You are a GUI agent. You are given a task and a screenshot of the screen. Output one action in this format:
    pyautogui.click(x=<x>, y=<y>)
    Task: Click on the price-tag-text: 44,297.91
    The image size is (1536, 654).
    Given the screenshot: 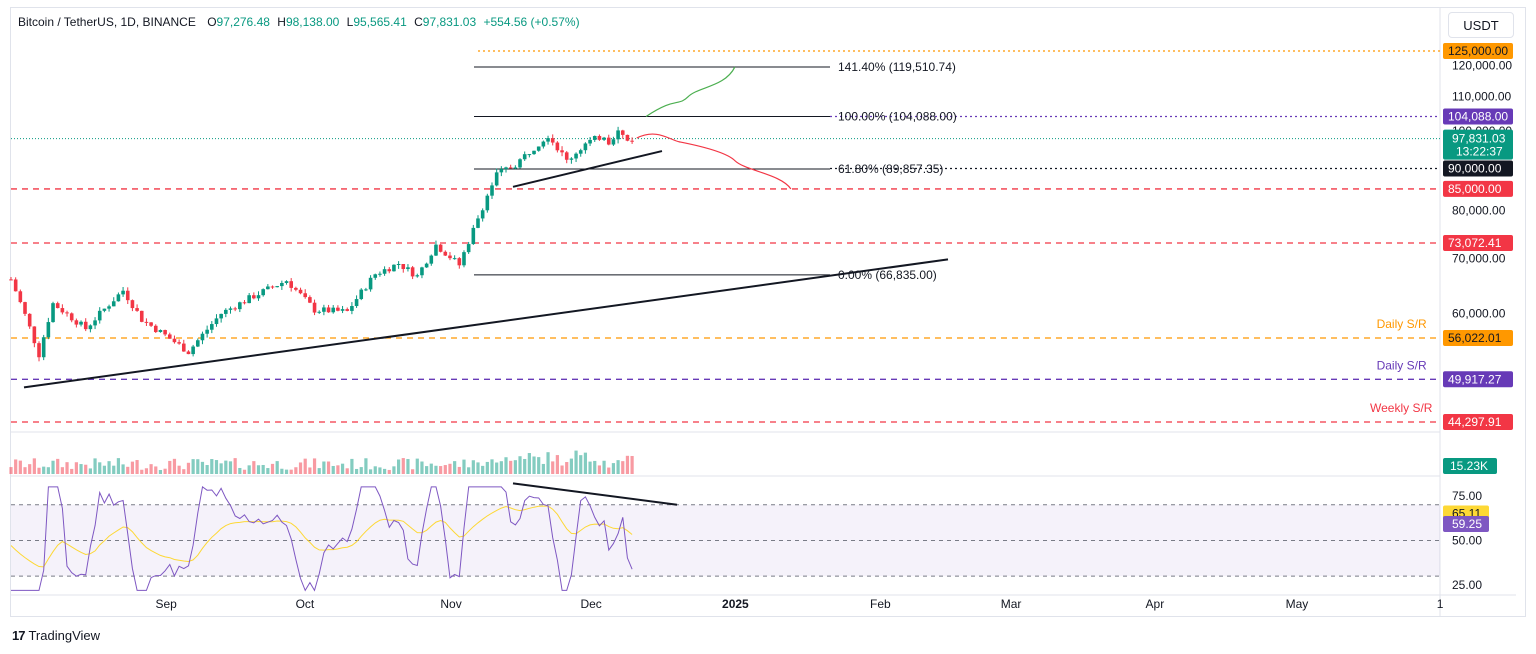 What is the action you would take?
    pyautogui.click(x=1475, y=422)
    